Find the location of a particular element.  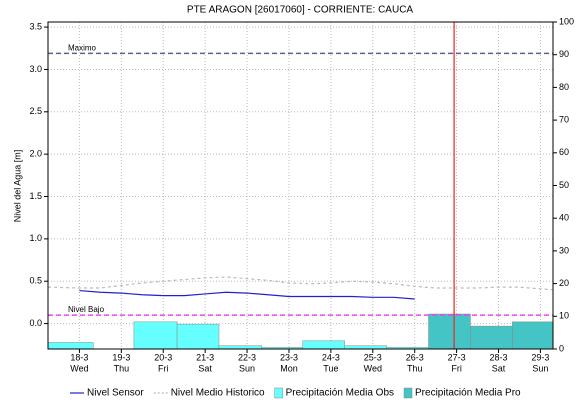

y2-tick-label: 60 is located at coordinates (564, 152).